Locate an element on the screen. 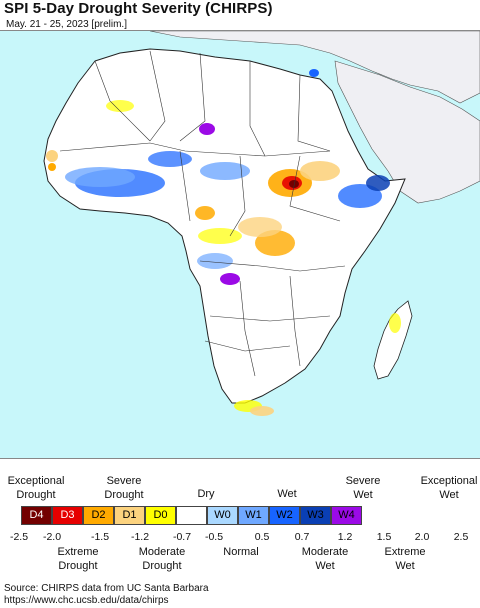  legend-bottom-label: Moderate Wet is located at coordinates (325, 559).